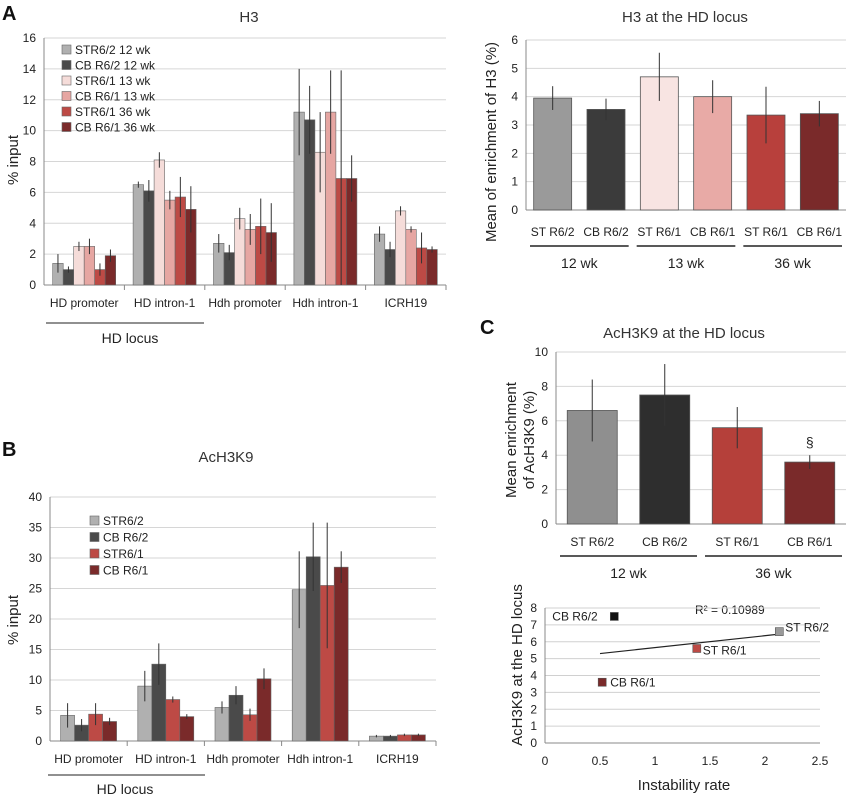 This screenshot has width=866, height=800. What do you see at coordinates (533, 726) in the screenshot?
I see `c-bottom-ytick-label: 1` at bounding box center [533, 726].